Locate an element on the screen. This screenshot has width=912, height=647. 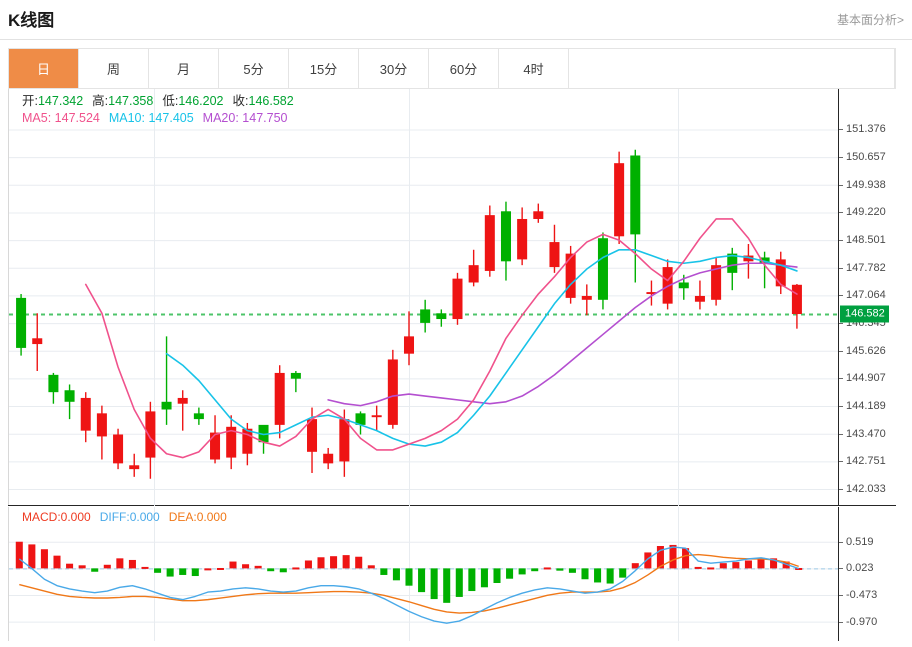
price-axis-label: 147.782 is located at coordinates (866, 267).